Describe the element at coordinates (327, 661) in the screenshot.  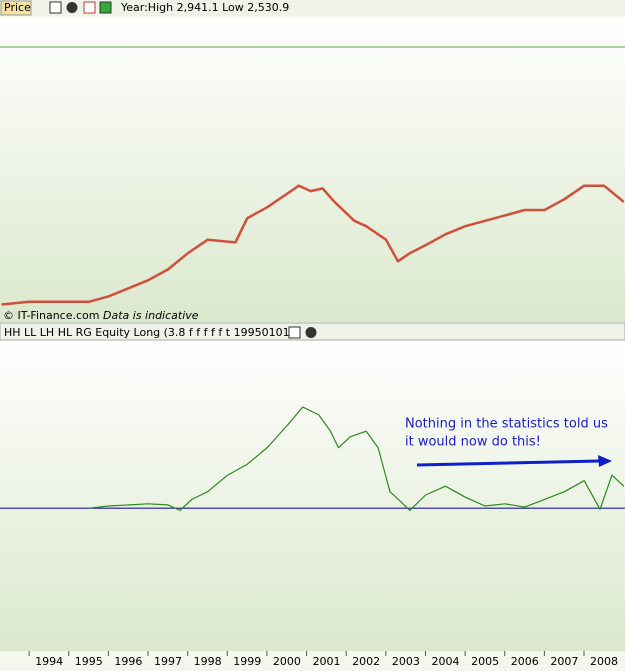
I see `x-tick-label: 2001` at that location.